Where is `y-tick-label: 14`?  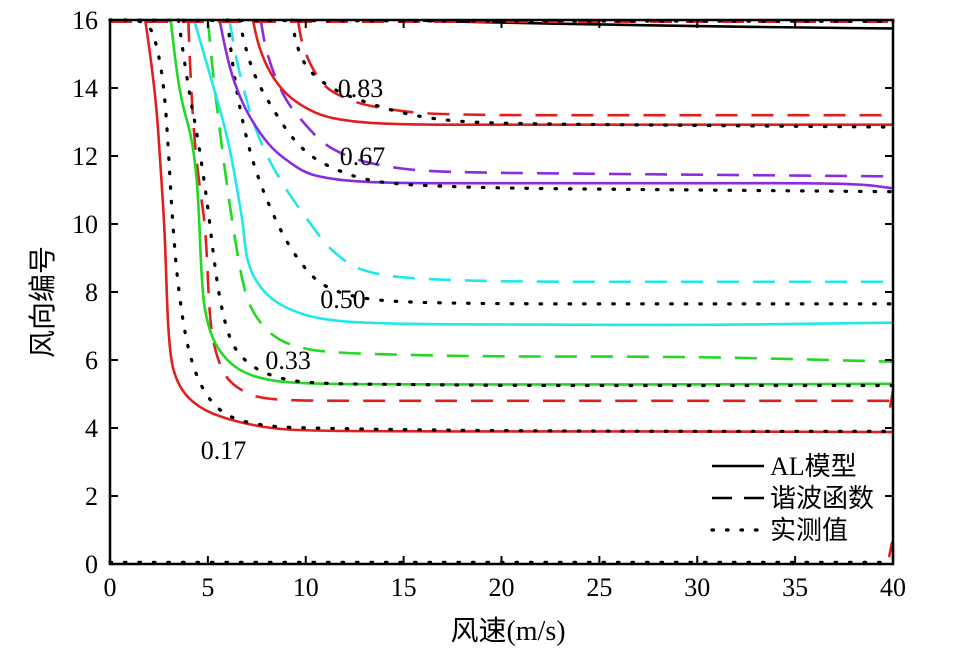 y-tick-label: 14 is located at coordinates (85, 88).